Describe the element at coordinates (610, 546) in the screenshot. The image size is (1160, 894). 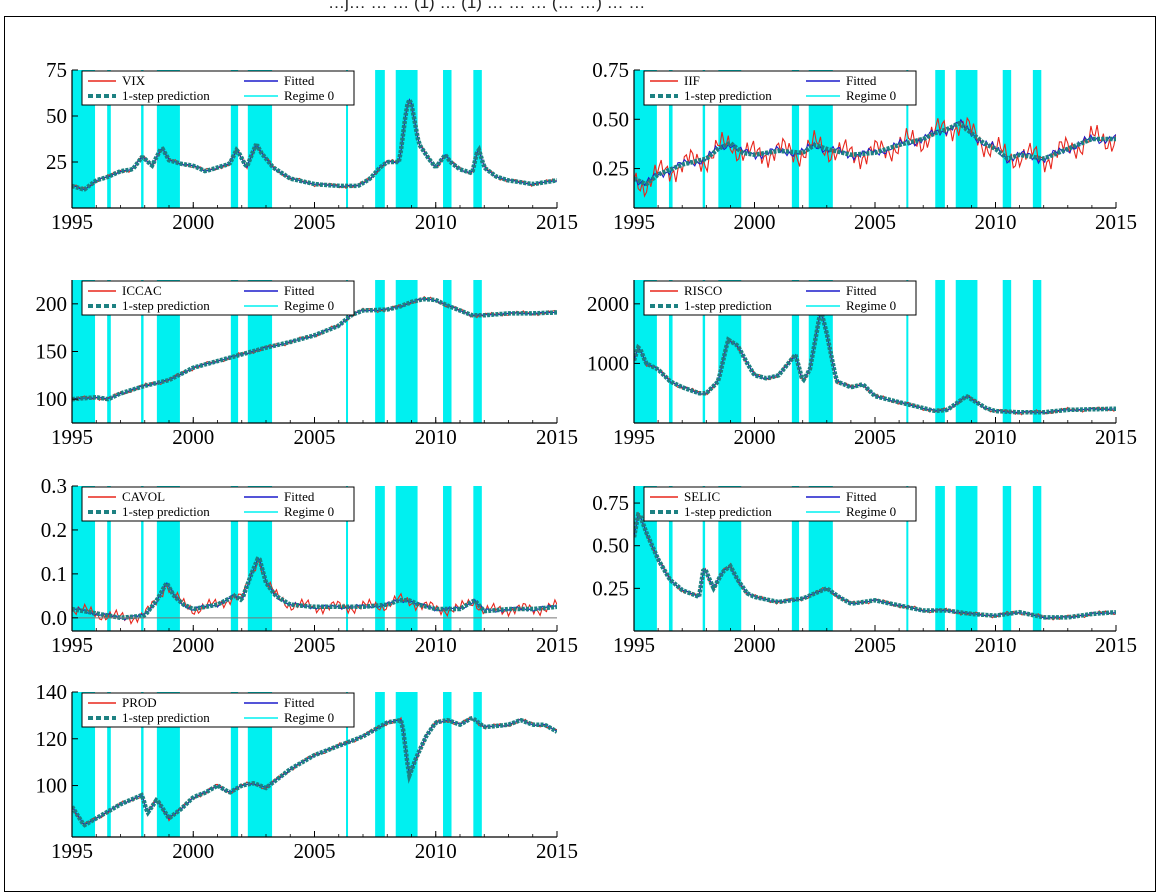
I see `y-tick-label: 0.50` at that location.